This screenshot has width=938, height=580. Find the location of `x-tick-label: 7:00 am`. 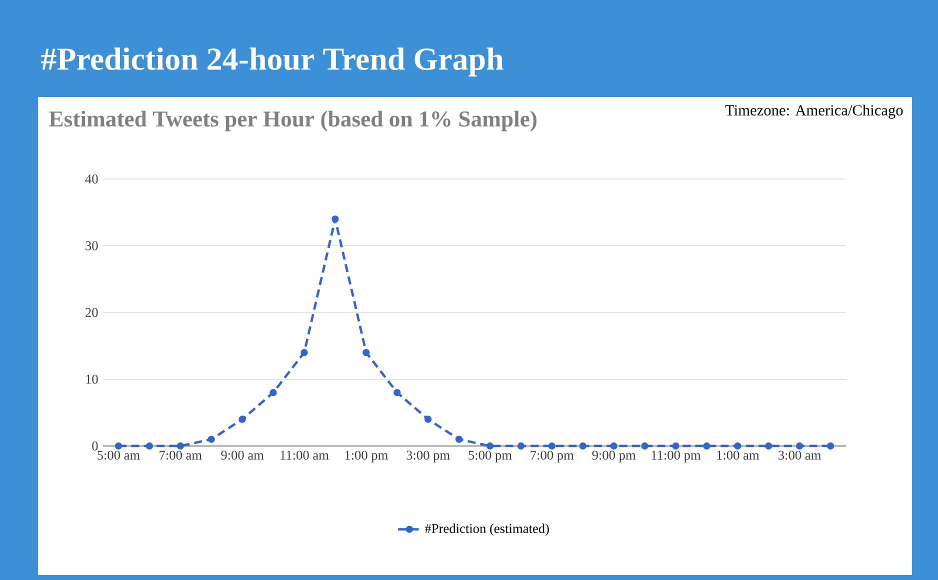

x-tick-label: 7:00 am is located at coordinates (181, 455).